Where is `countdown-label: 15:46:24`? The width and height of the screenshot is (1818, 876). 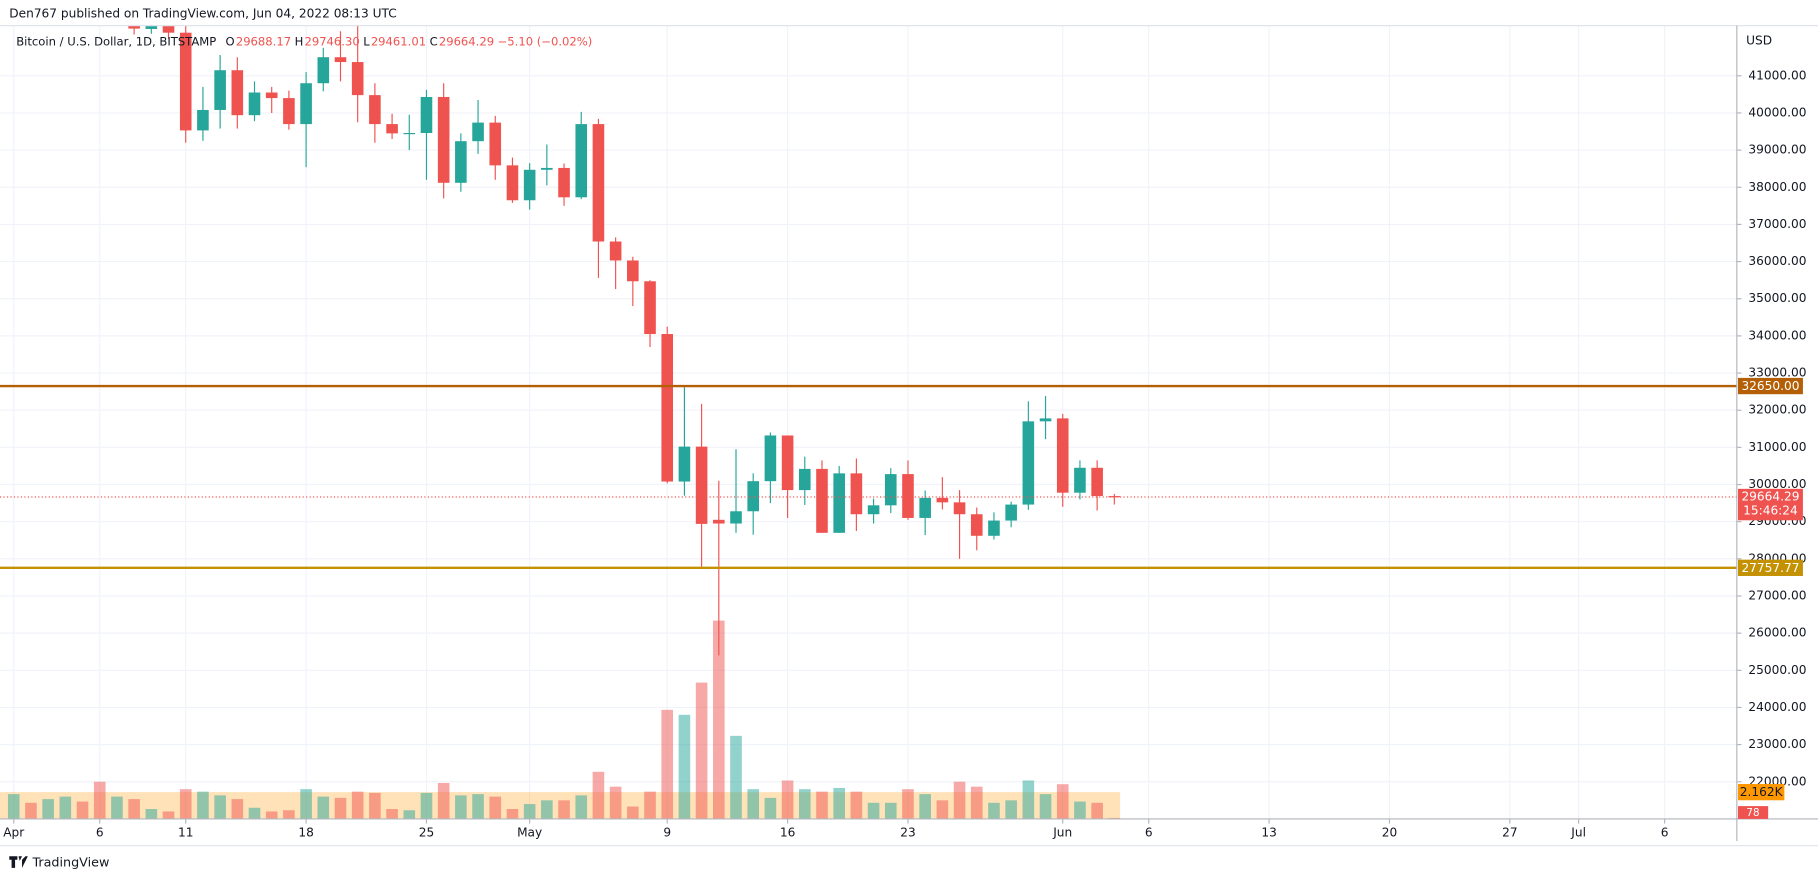 countdown-label: 15:46:24 is located at coordinates (1770, 510).